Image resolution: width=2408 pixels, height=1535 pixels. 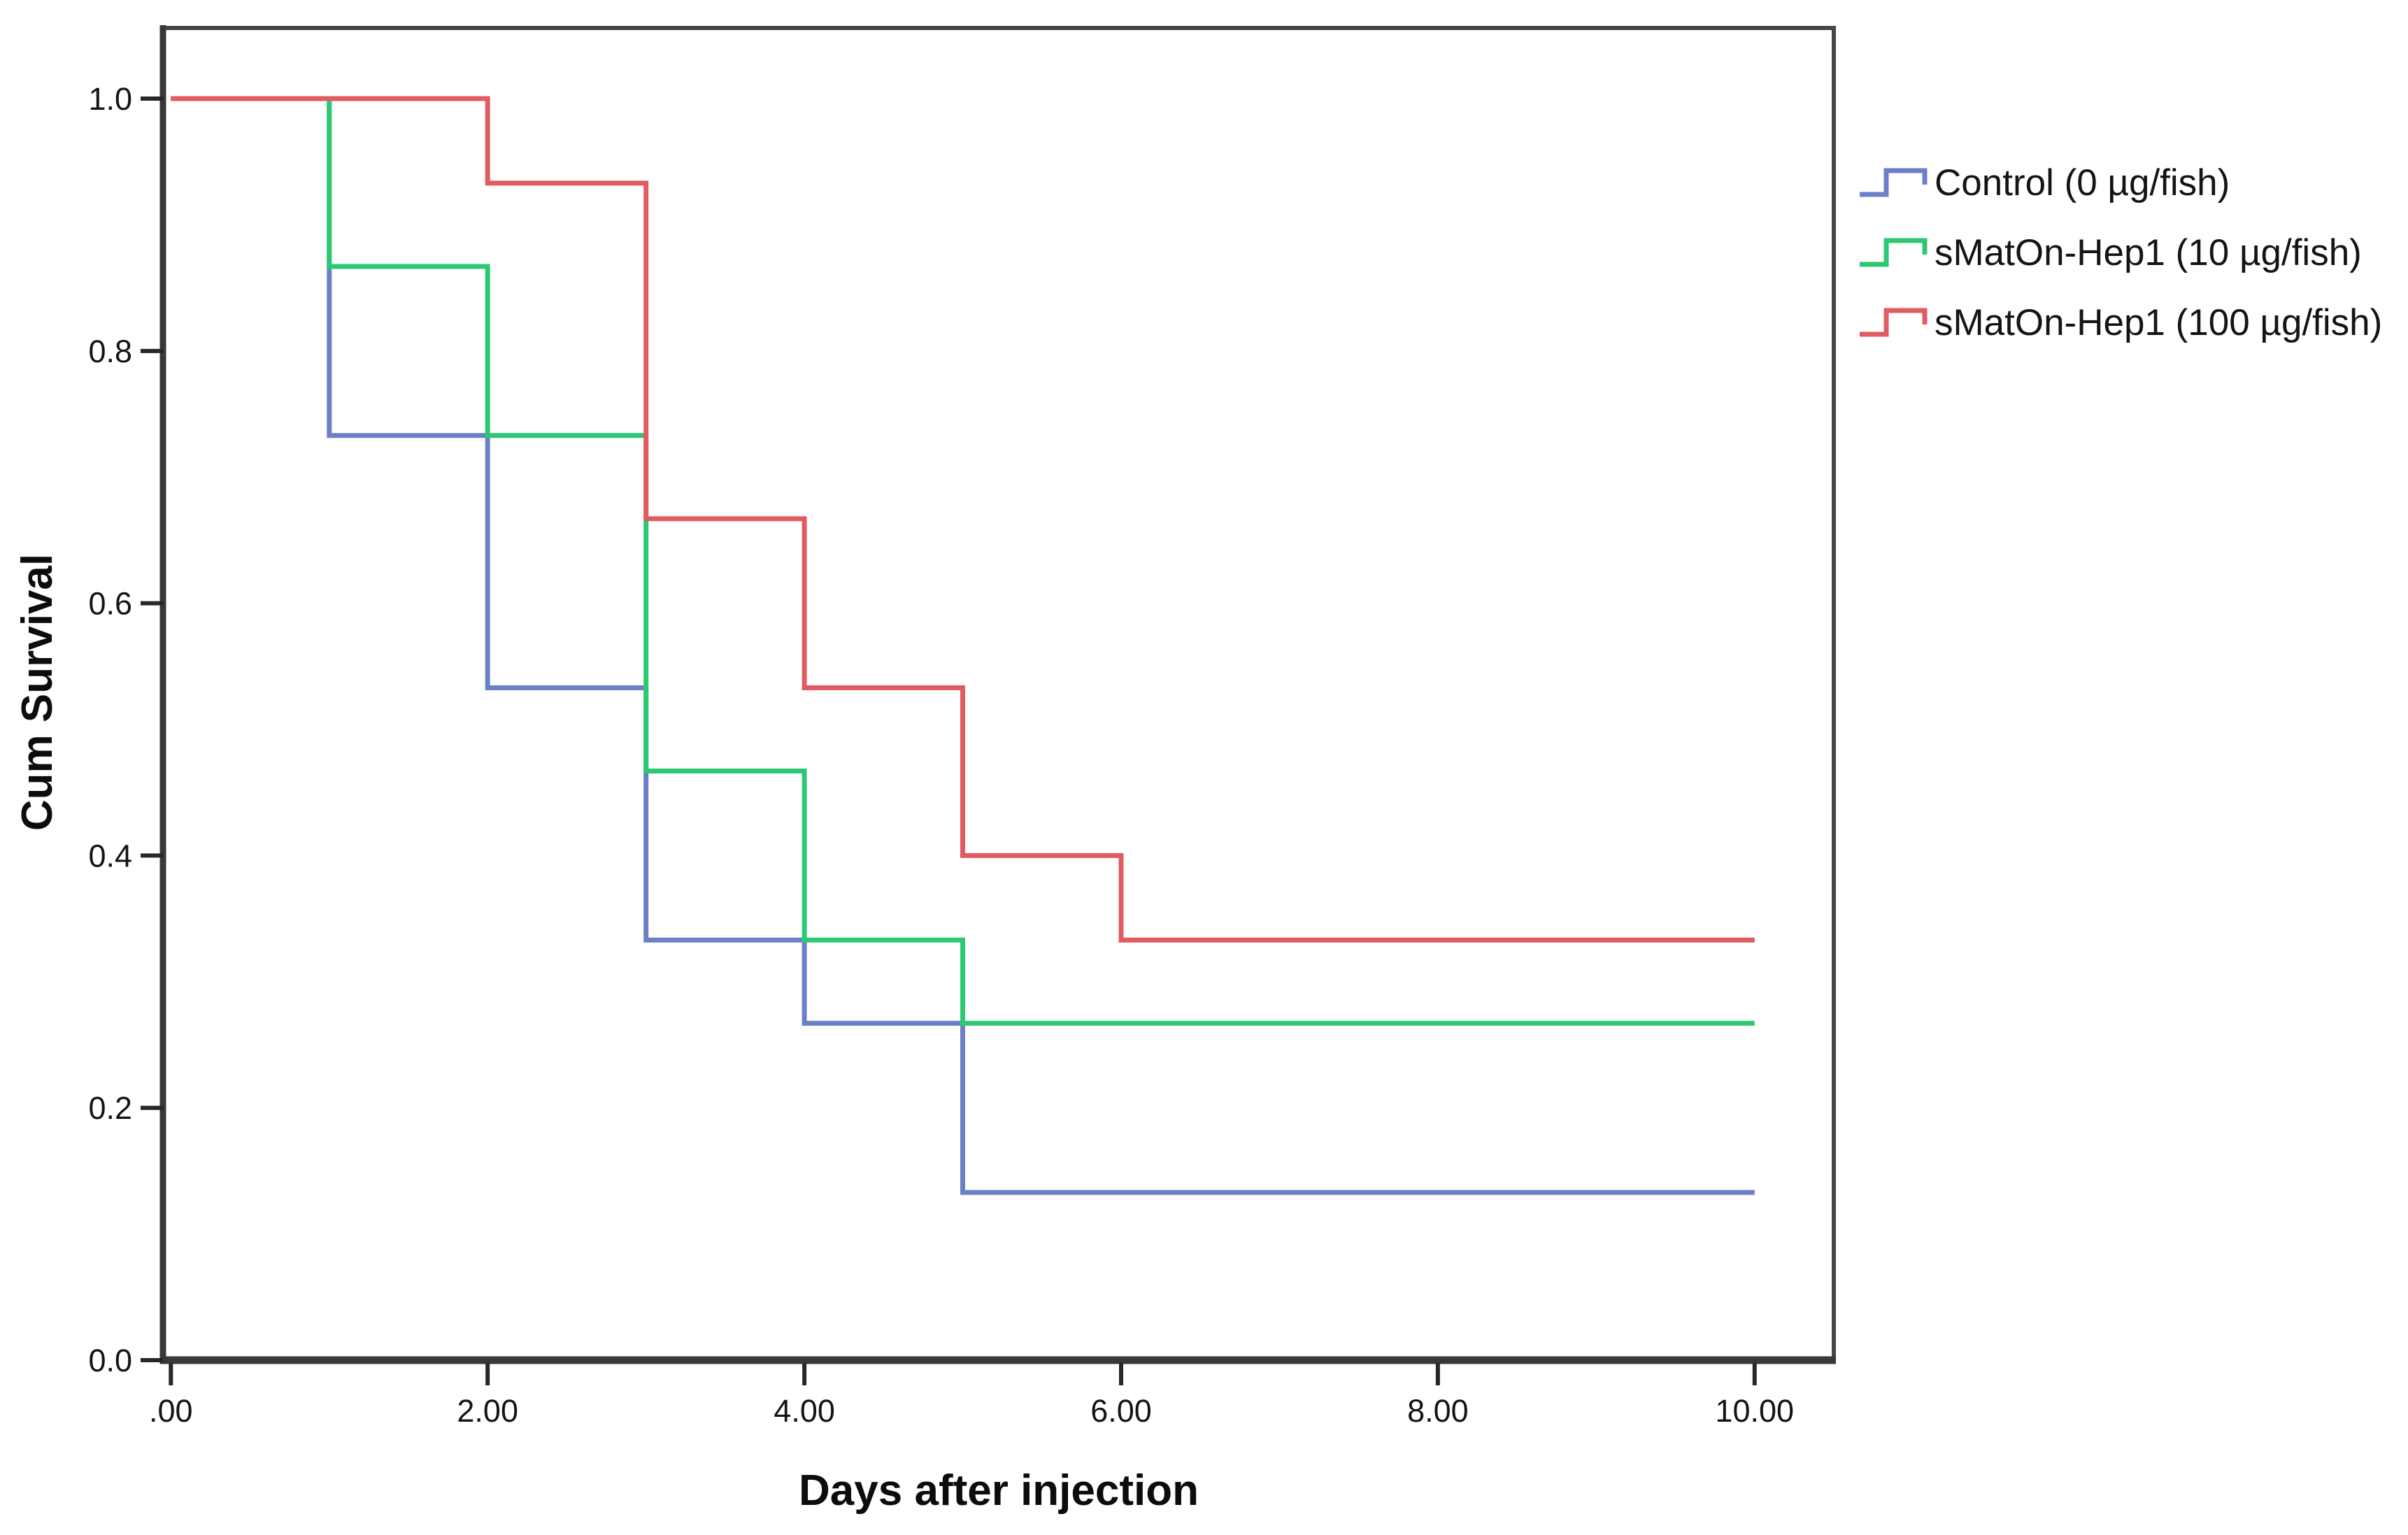 I want to click on y-axis-ticks: 0.0 0.2 0.4 0.6 0.8 1.0, so click(x=125, y=729).